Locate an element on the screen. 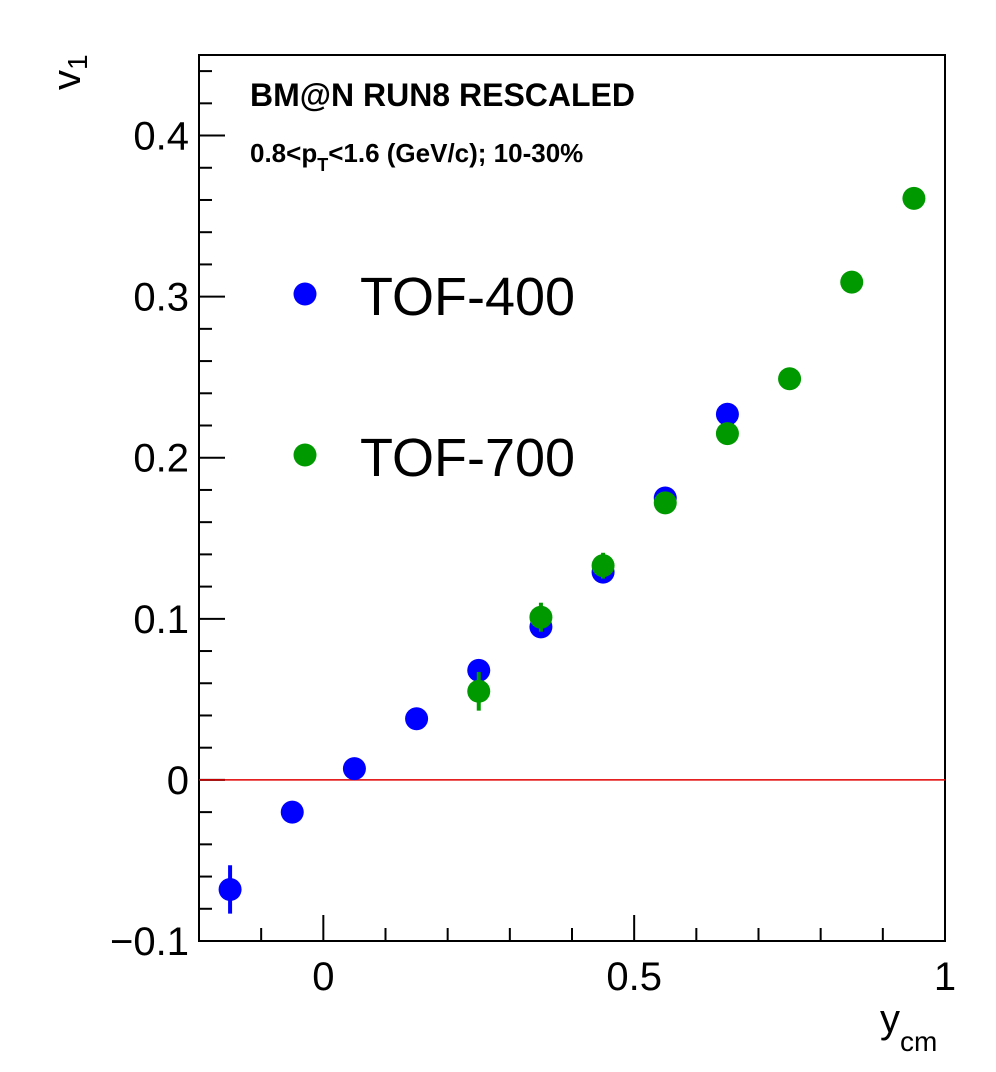 Image resolution: width=996 pixels, height=1072 pixels. legend-label-tof700: TOF-700 is located at coordinates (467, 458).